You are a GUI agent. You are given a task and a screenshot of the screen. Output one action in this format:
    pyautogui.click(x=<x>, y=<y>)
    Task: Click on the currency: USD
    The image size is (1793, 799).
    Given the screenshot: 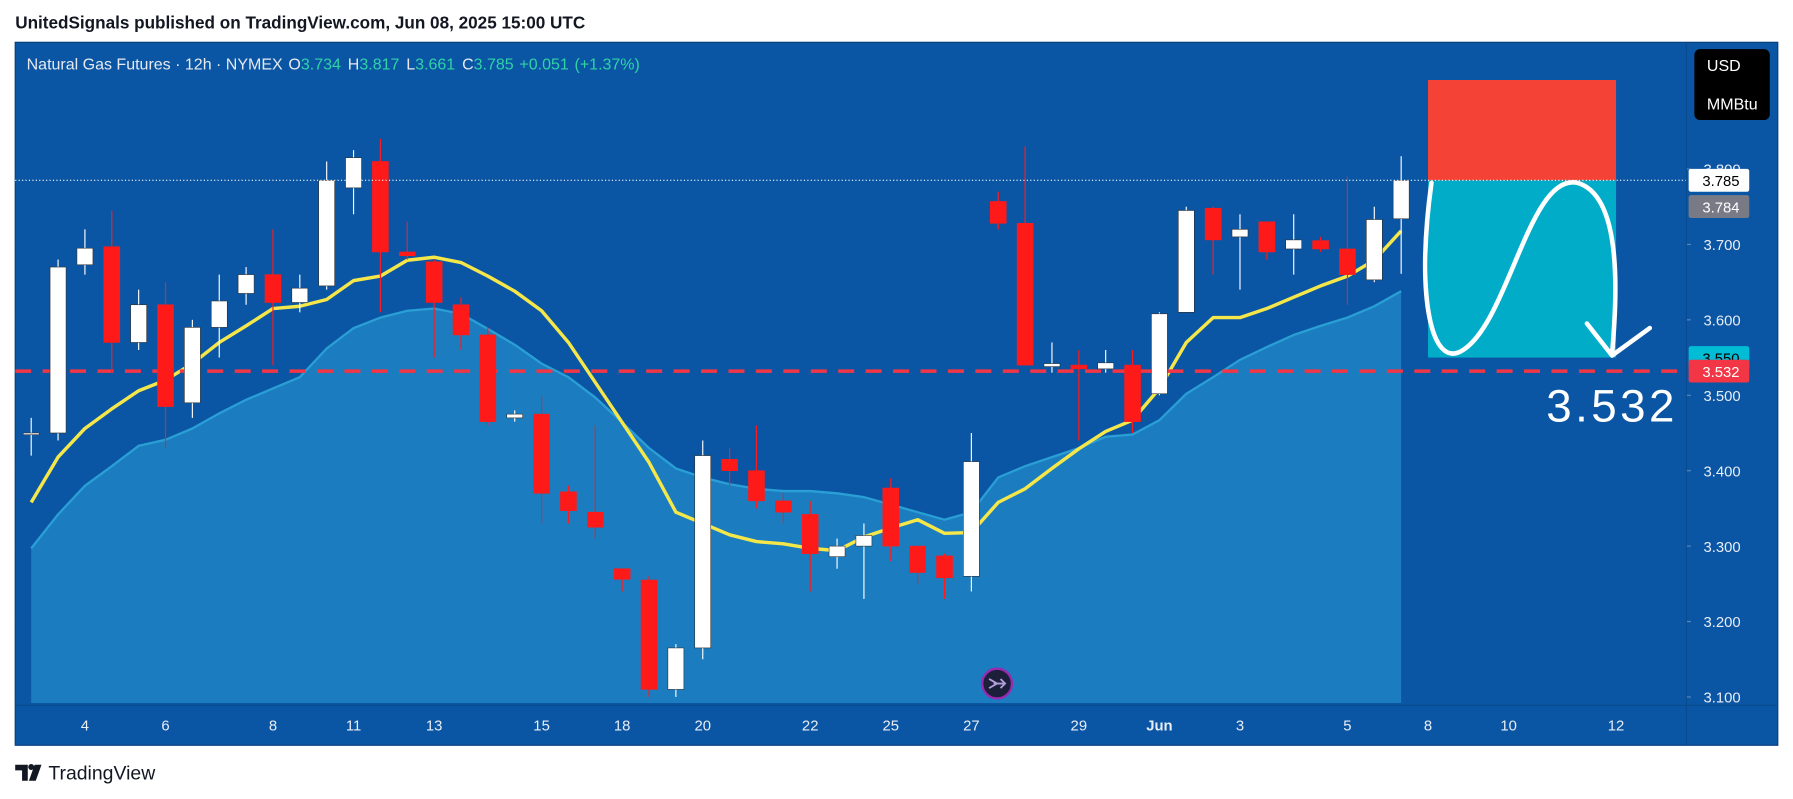 What is the action you would take?
    pyautogui.click(x=1724, y=66)
    